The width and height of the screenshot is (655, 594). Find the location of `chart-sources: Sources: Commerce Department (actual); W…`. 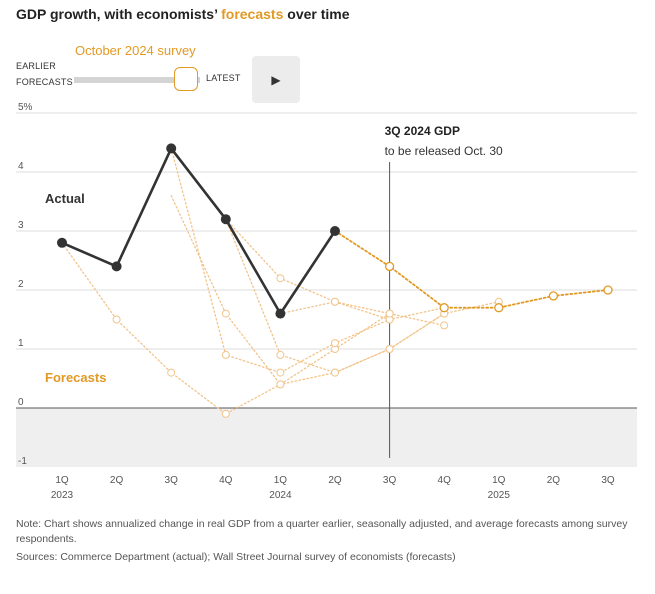

chart-sources: Sources: Commerce Department (actual); W… is located at coordinates (236, 557).